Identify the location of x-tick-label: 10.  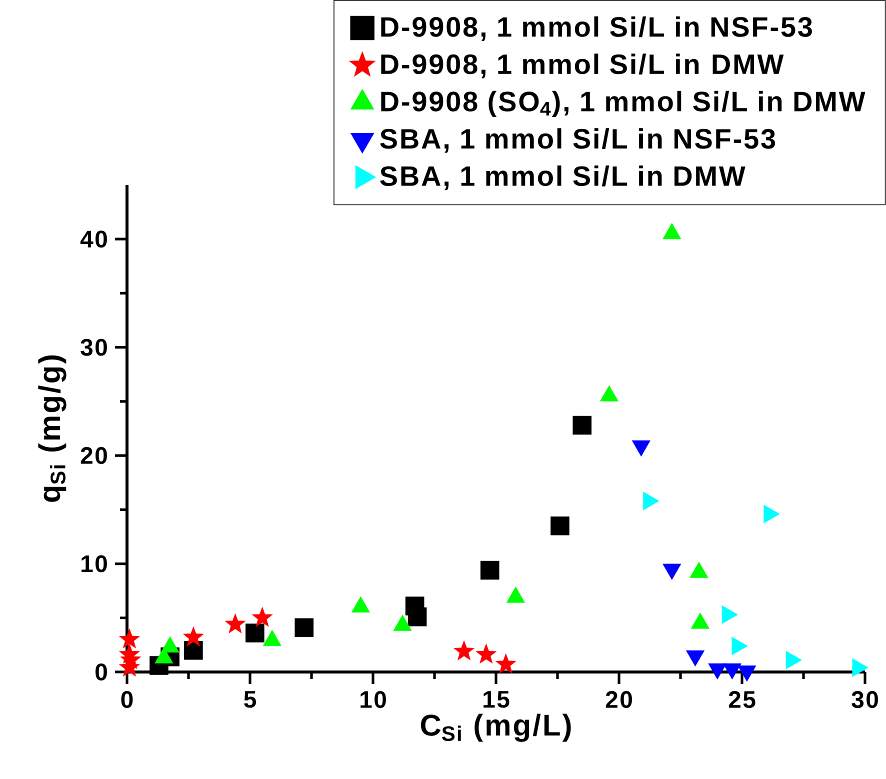
(373, 699).